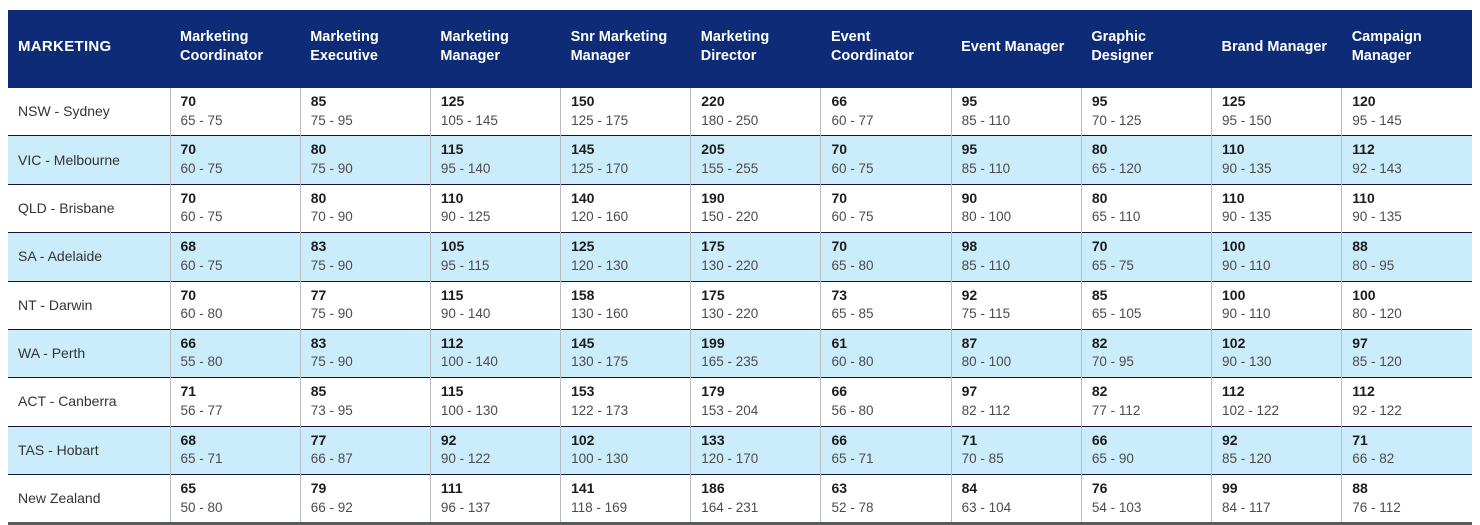 This screenshot has height=525, width=1480. I want to click on region-label: SA - Adelaide, so click(60, 256).